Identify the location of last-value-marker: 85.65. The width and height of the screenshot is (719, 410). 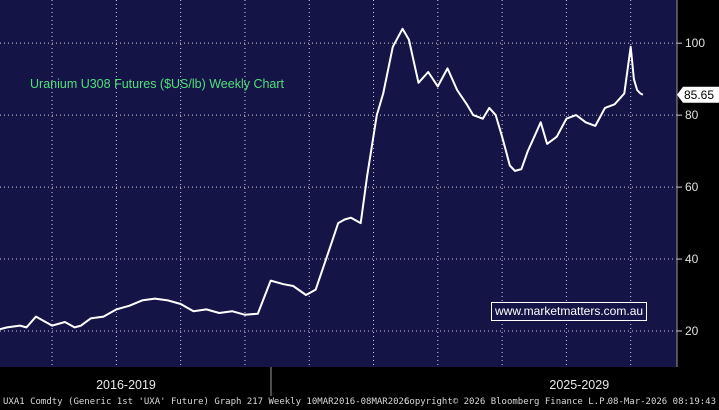
(698, 94).